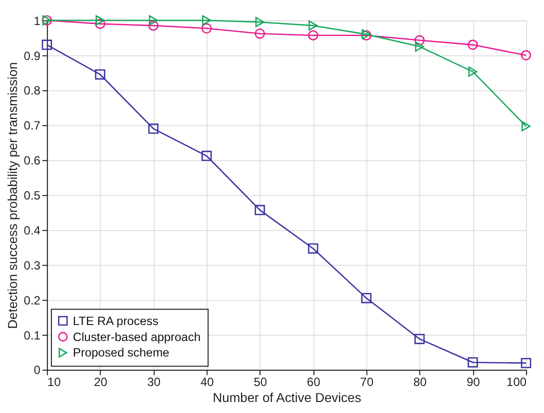 The image size is (544, 413). What do you see at coordinates (121, 353) in the screenshot?
I see `legend-label: Proposed scheme` at bounding box center [121, 353].